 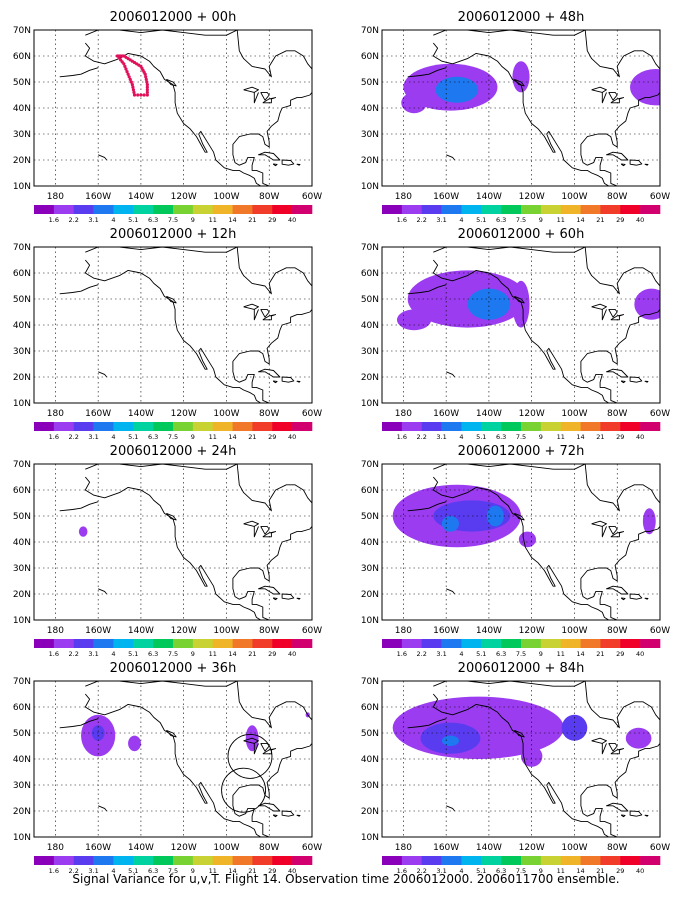 I want to click on colorbar-label: 21, so click(x=252, y=871).